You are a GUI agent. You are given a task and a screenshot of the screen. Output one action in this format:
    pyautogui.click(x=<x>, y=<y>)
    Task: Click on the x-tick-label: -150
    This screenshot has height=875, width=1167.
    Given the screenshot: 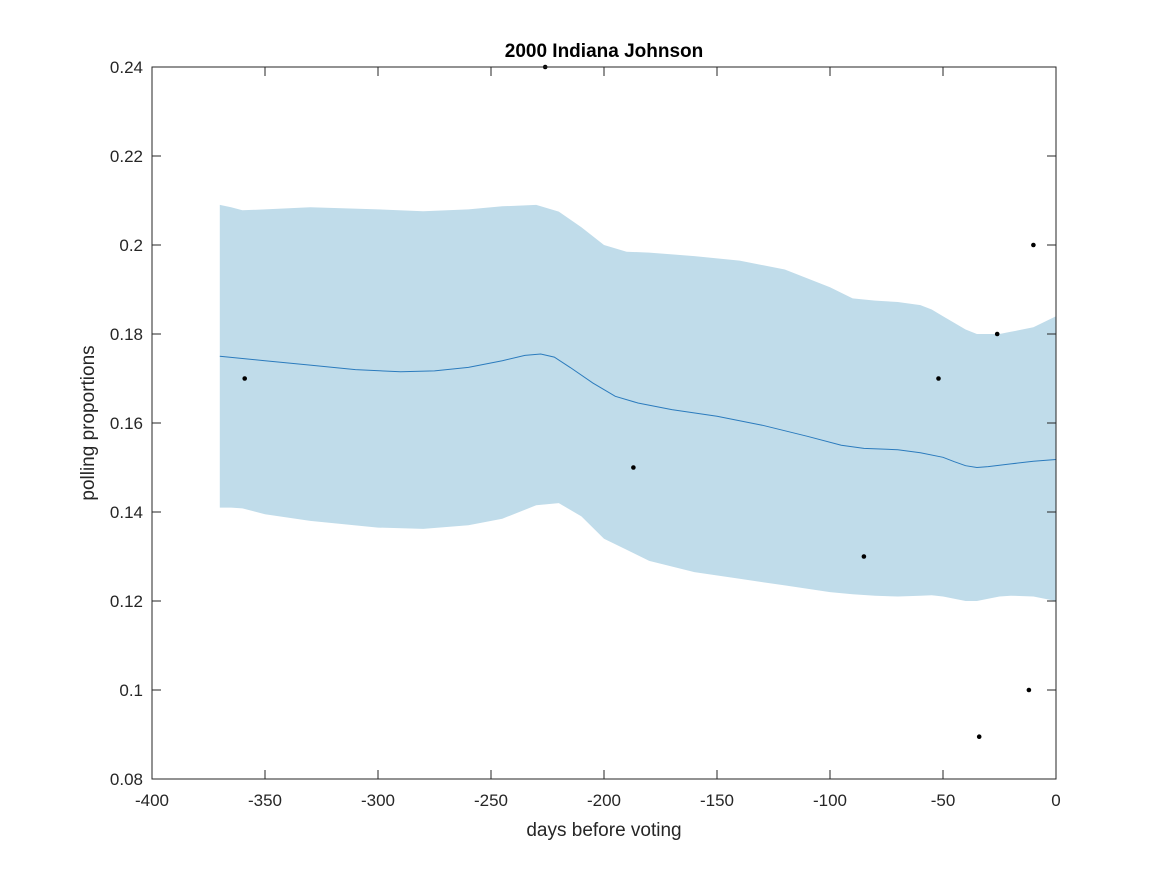 What is the action you would take?
    pyautogui.click(x=717, y=800)
    